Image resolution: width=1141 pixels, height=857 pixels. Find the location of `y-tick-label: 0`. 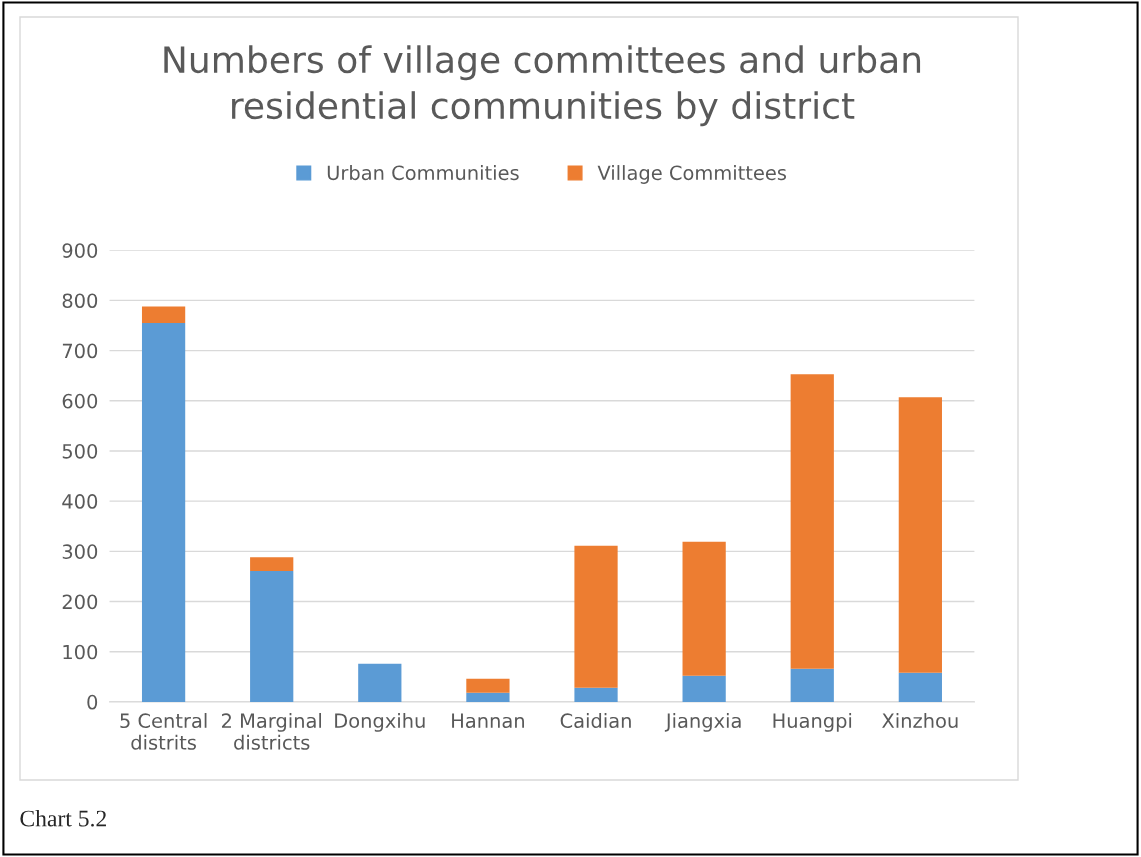

y-tick-label: 0 is located at coordinates (92, 702).